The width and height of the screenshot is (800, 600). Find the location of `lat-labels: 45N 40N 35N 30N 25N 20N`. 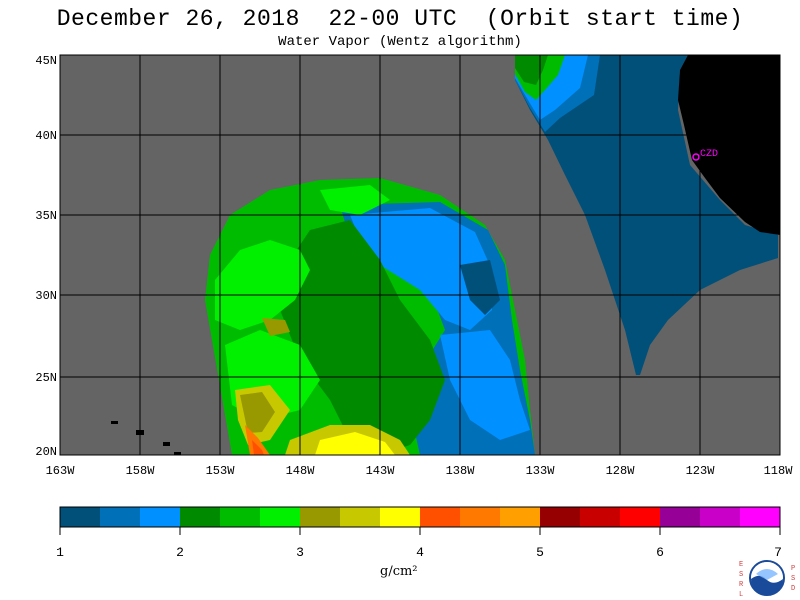

lat-labels: 45N 40N 35N 30N 25N 20N is located at coordinates (46, 256).